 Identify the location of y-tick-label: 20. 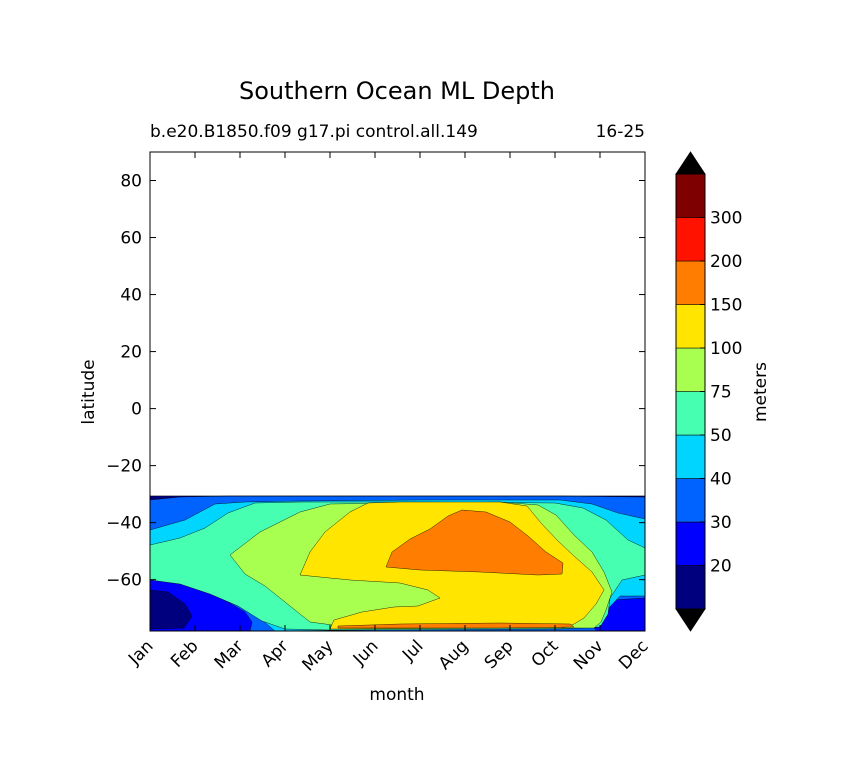
(131, 353).